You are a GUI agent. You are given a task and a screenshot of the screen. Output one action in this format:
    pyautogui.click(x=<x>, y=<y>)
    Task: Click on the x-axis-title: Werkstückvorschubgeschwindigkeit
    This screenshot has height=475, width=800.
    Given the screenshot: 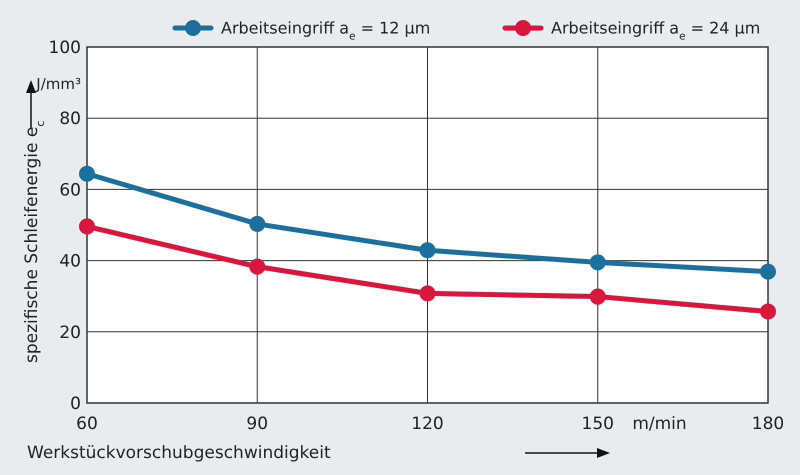 What is the action you would take?
    pyautogui.click(x=179, y=453)
    